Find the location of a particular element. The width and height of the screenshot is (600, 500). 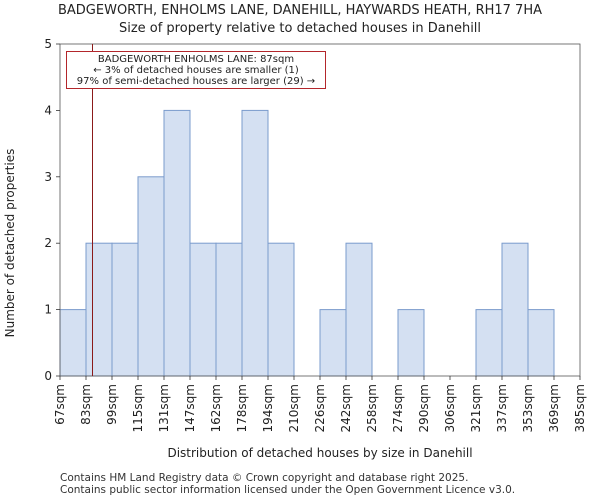

x-tick-label: 67sqm is located at coordinates (60, 404).